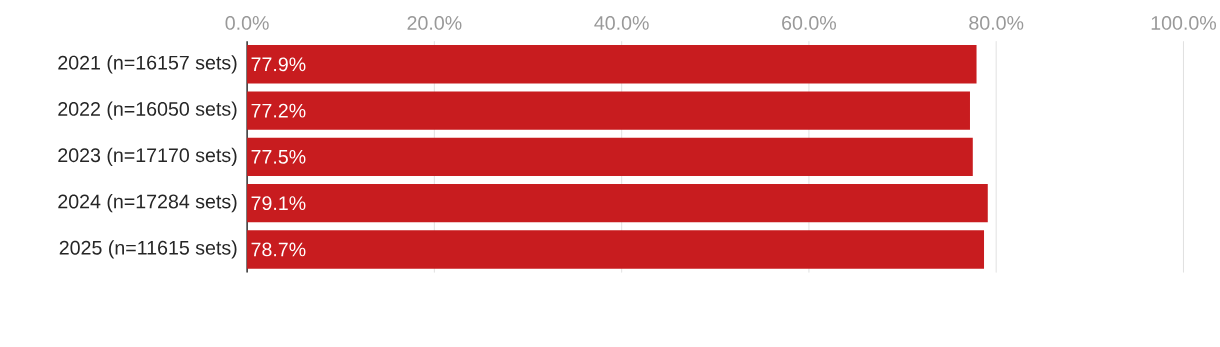  Describe the element at coordinates (434, 22) in the screenshot. I see `x-tick-label: 20.0%` at that location.